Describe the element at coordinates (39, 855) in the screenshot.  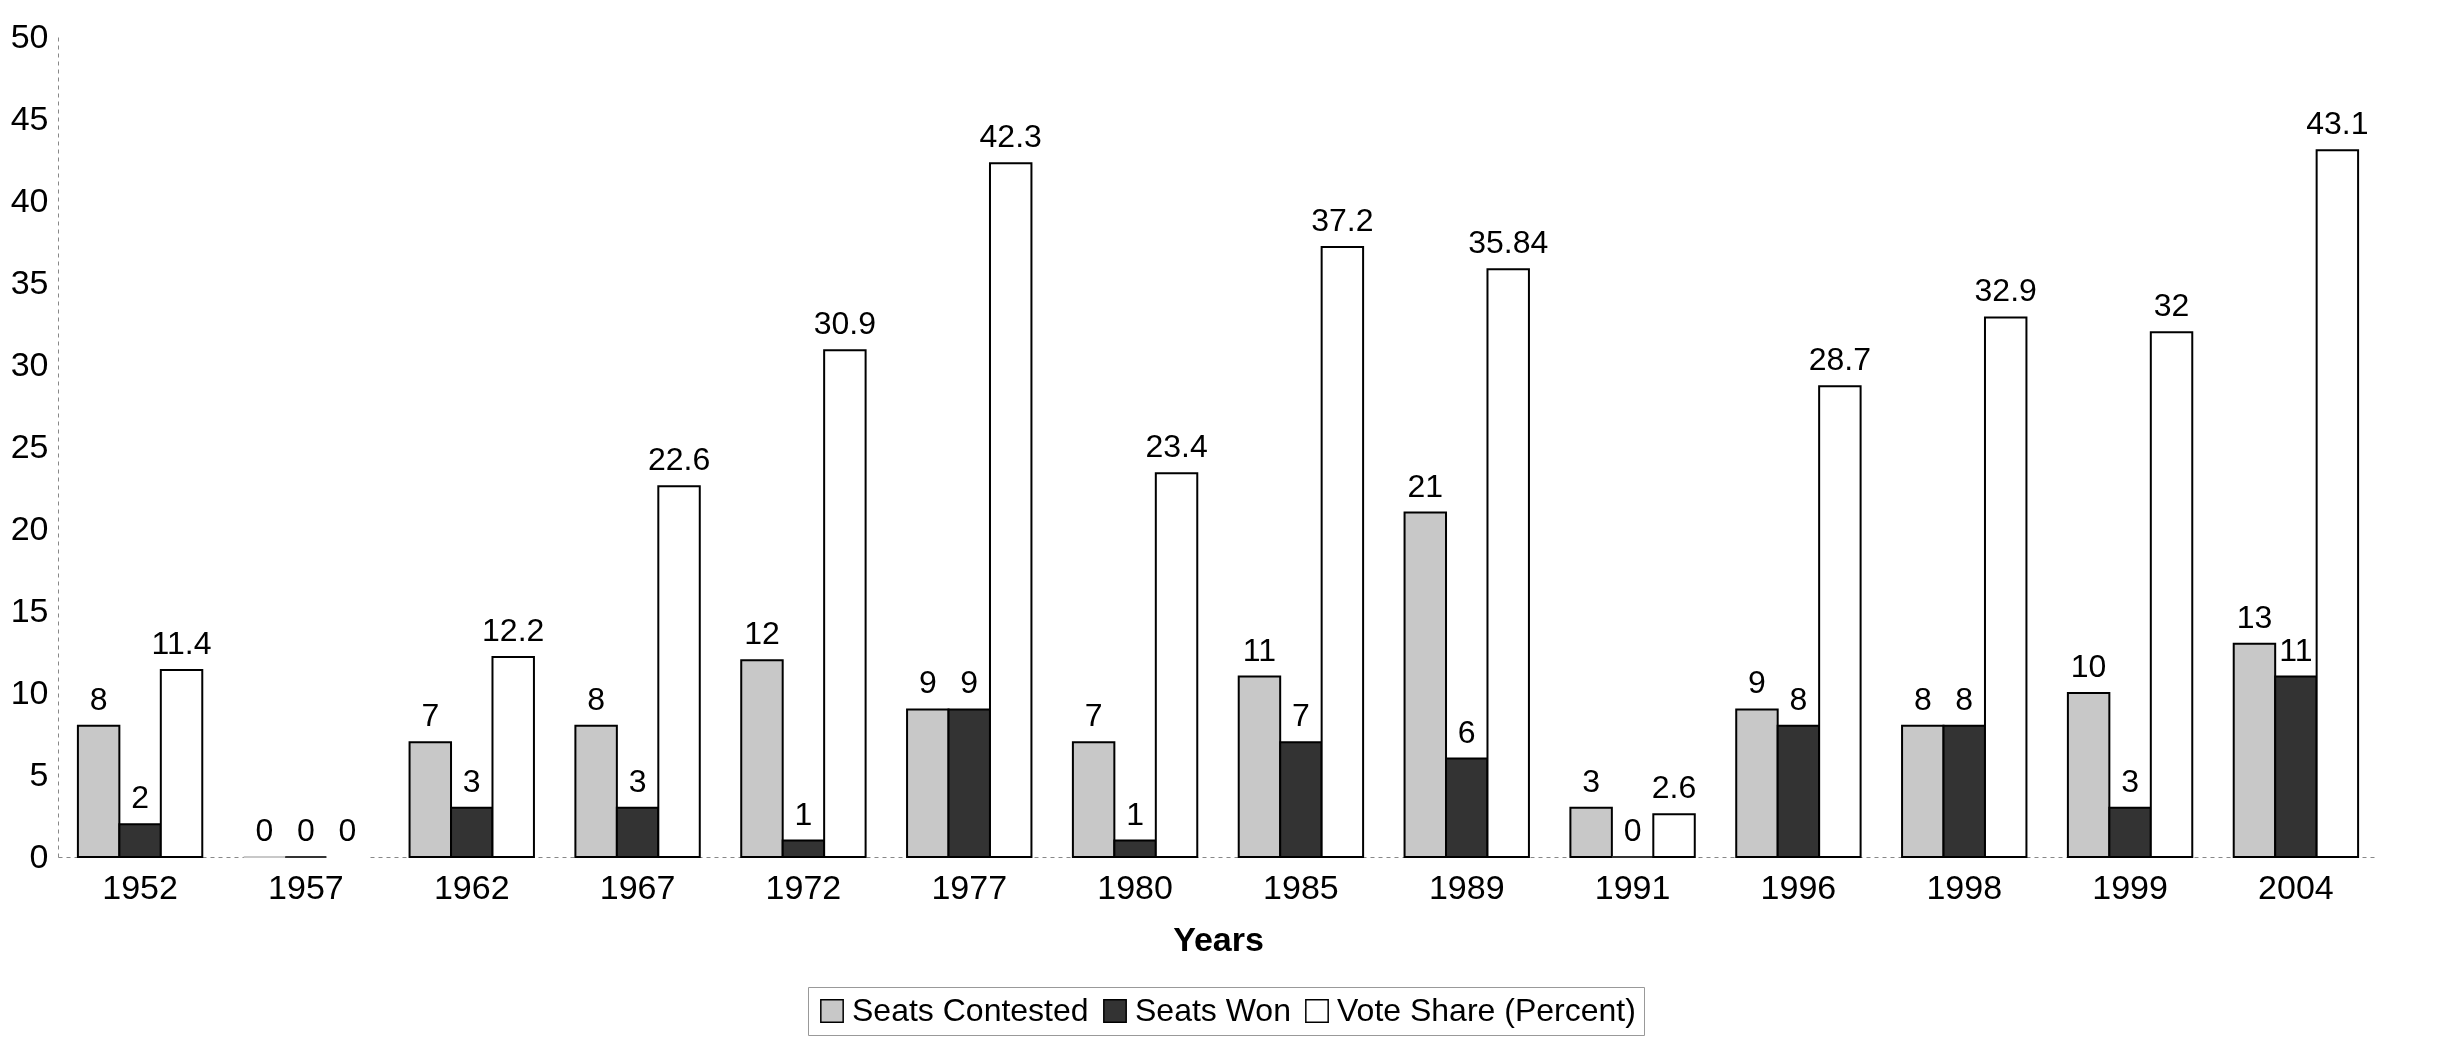
I see `y-tick-label: 0` at that location.